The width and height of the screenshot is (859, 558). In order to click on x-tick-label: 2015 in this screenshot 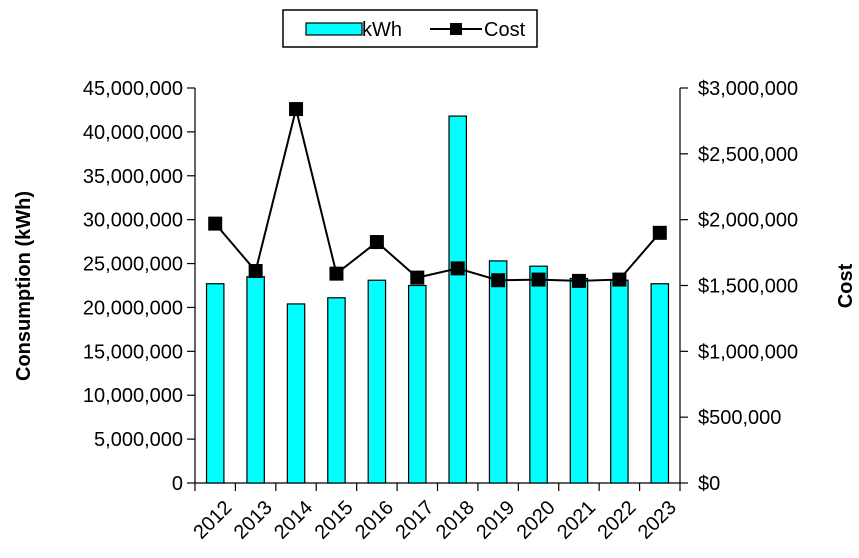, I will do `click(334, 520)`.